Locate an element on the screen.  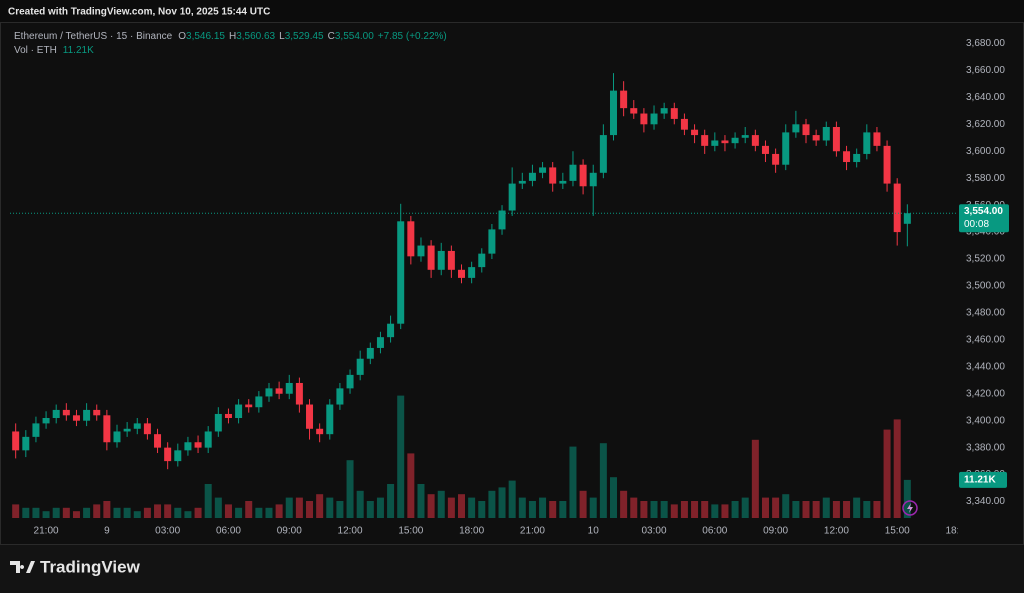
x-tick-label: 10 is located at coordinates (594, 531).